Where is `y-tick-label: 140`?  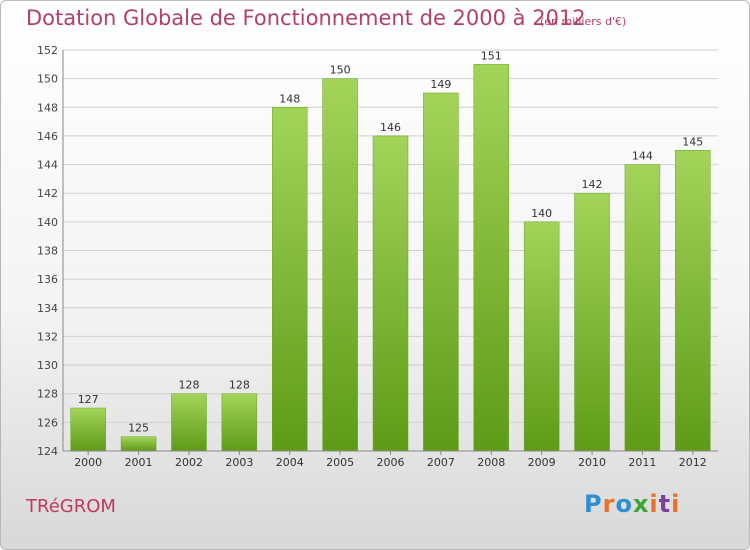 y-tick-label: 140 is located at coordinates (47, 222).